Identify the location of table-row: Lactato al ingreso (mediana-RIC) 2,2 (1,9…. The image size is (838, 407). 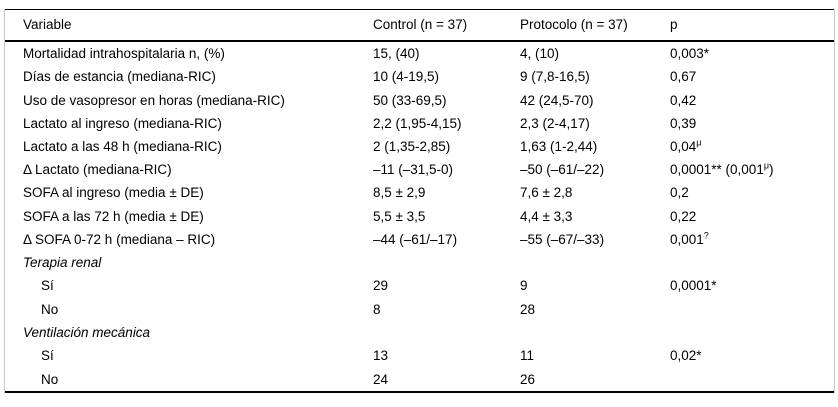
(419, 123).